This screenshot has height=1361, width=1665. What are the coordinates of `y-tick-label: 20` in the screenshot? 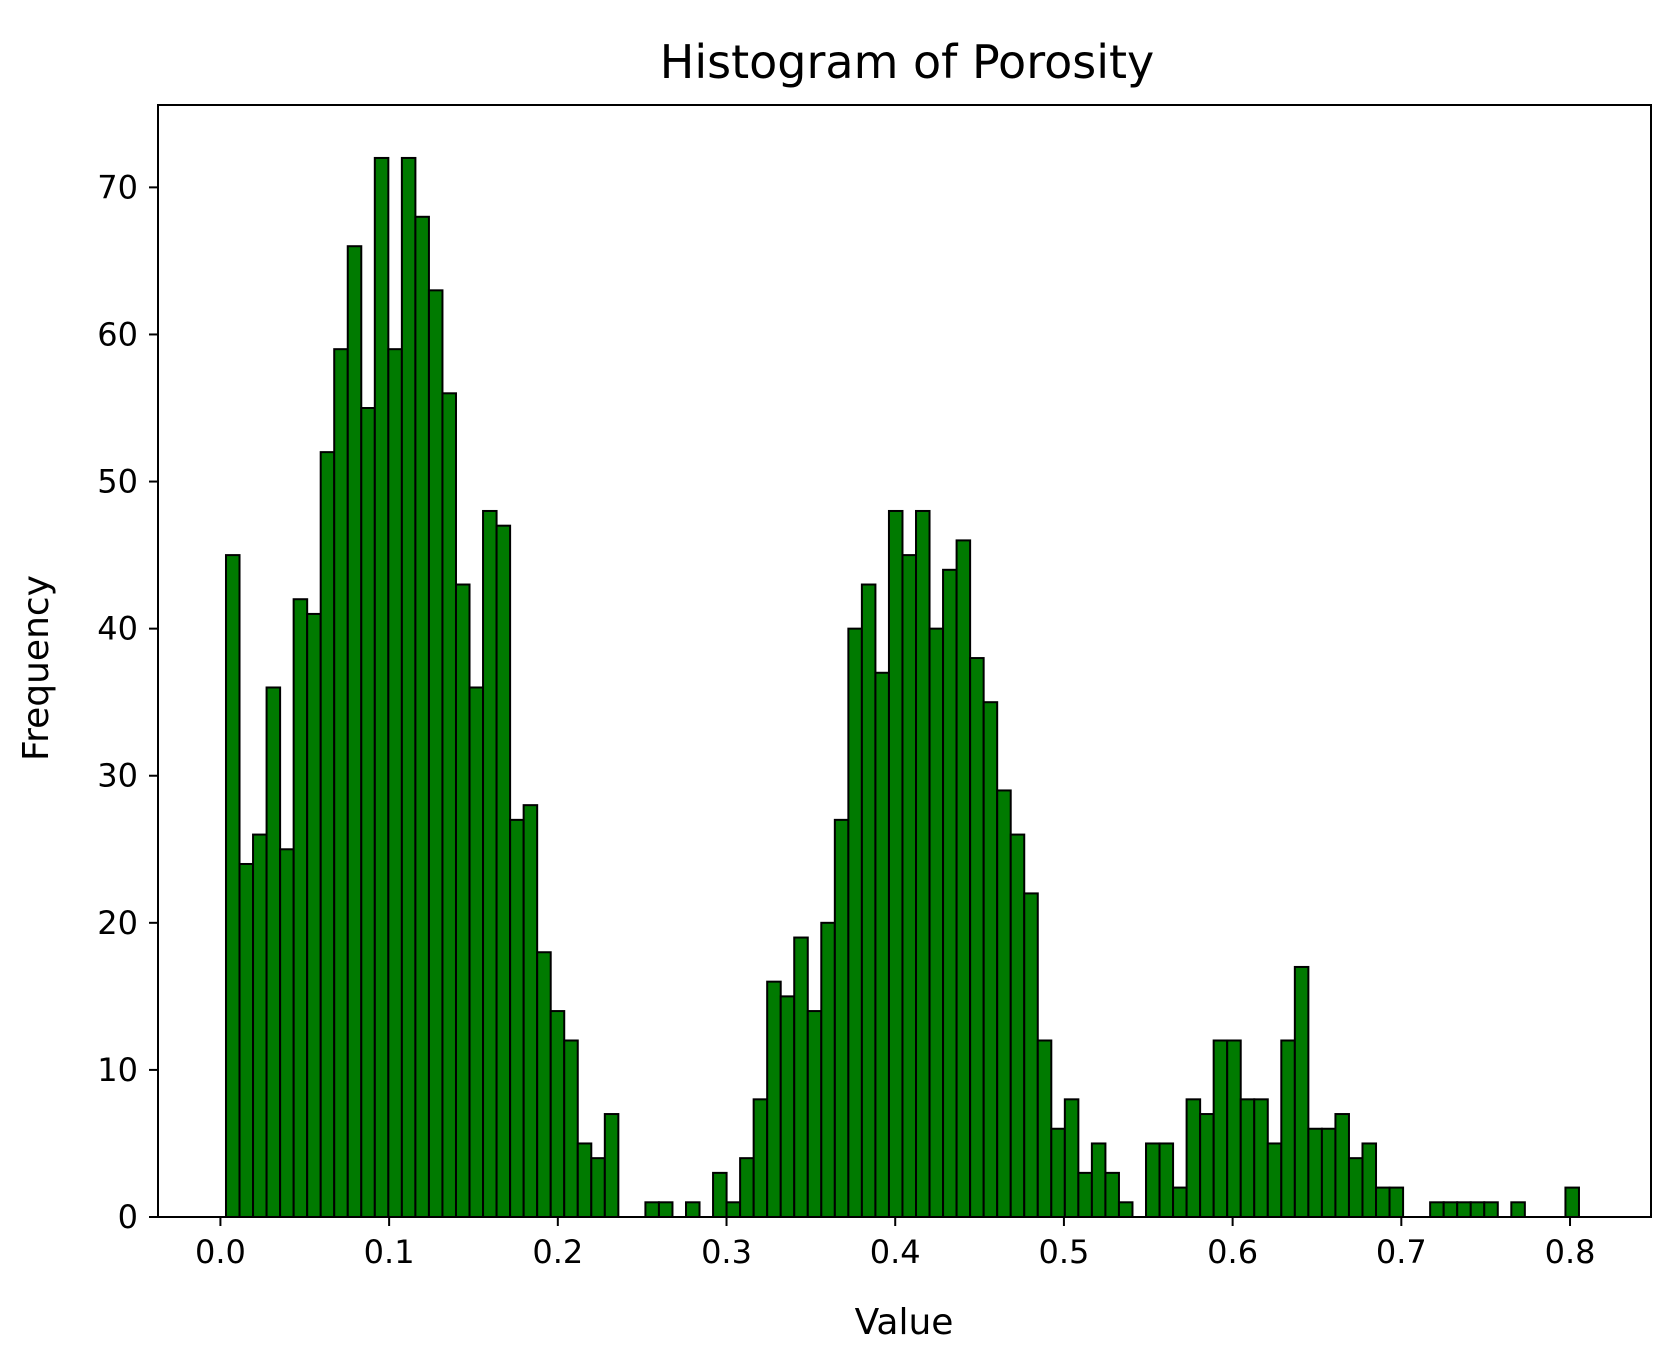 It's located at (117, 923).